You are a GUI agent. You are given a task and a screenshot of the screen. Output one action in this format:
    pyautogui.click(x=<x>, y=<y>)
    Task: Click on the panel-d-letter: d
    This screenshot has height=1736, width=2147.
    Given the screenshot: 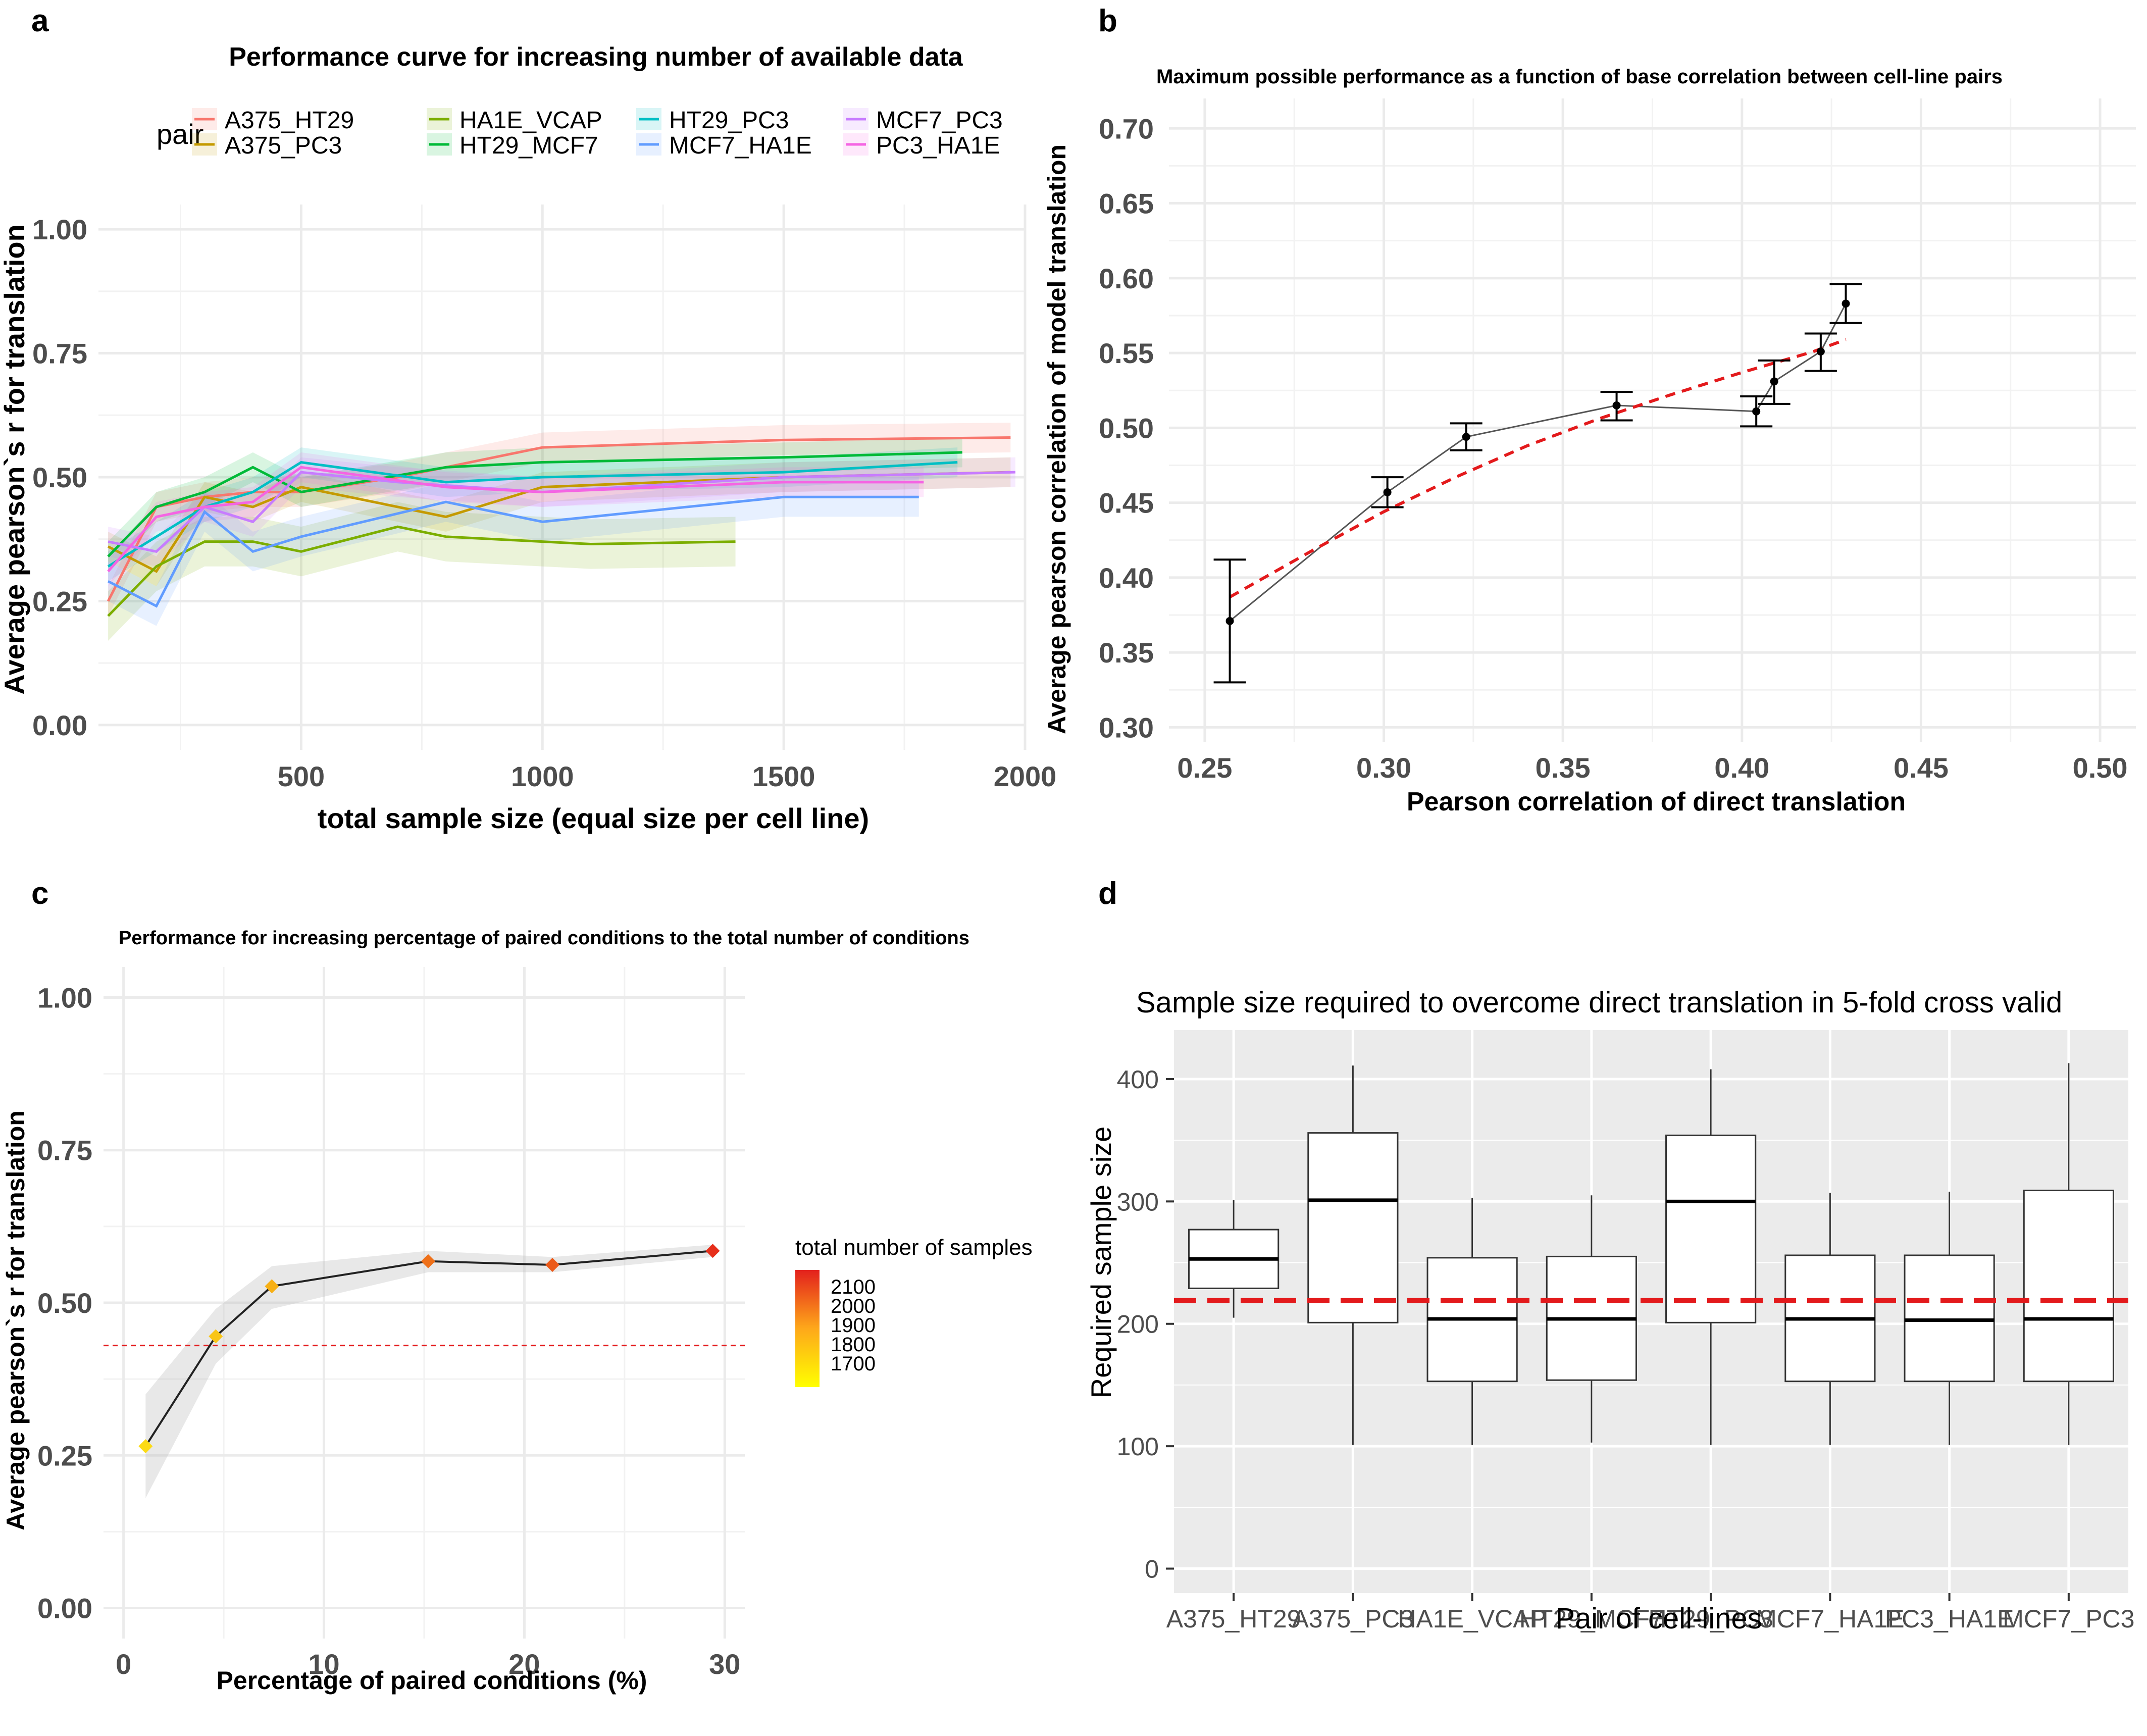 What is the action you would take?
    pyautogui.click(x=1107, y=893)
    